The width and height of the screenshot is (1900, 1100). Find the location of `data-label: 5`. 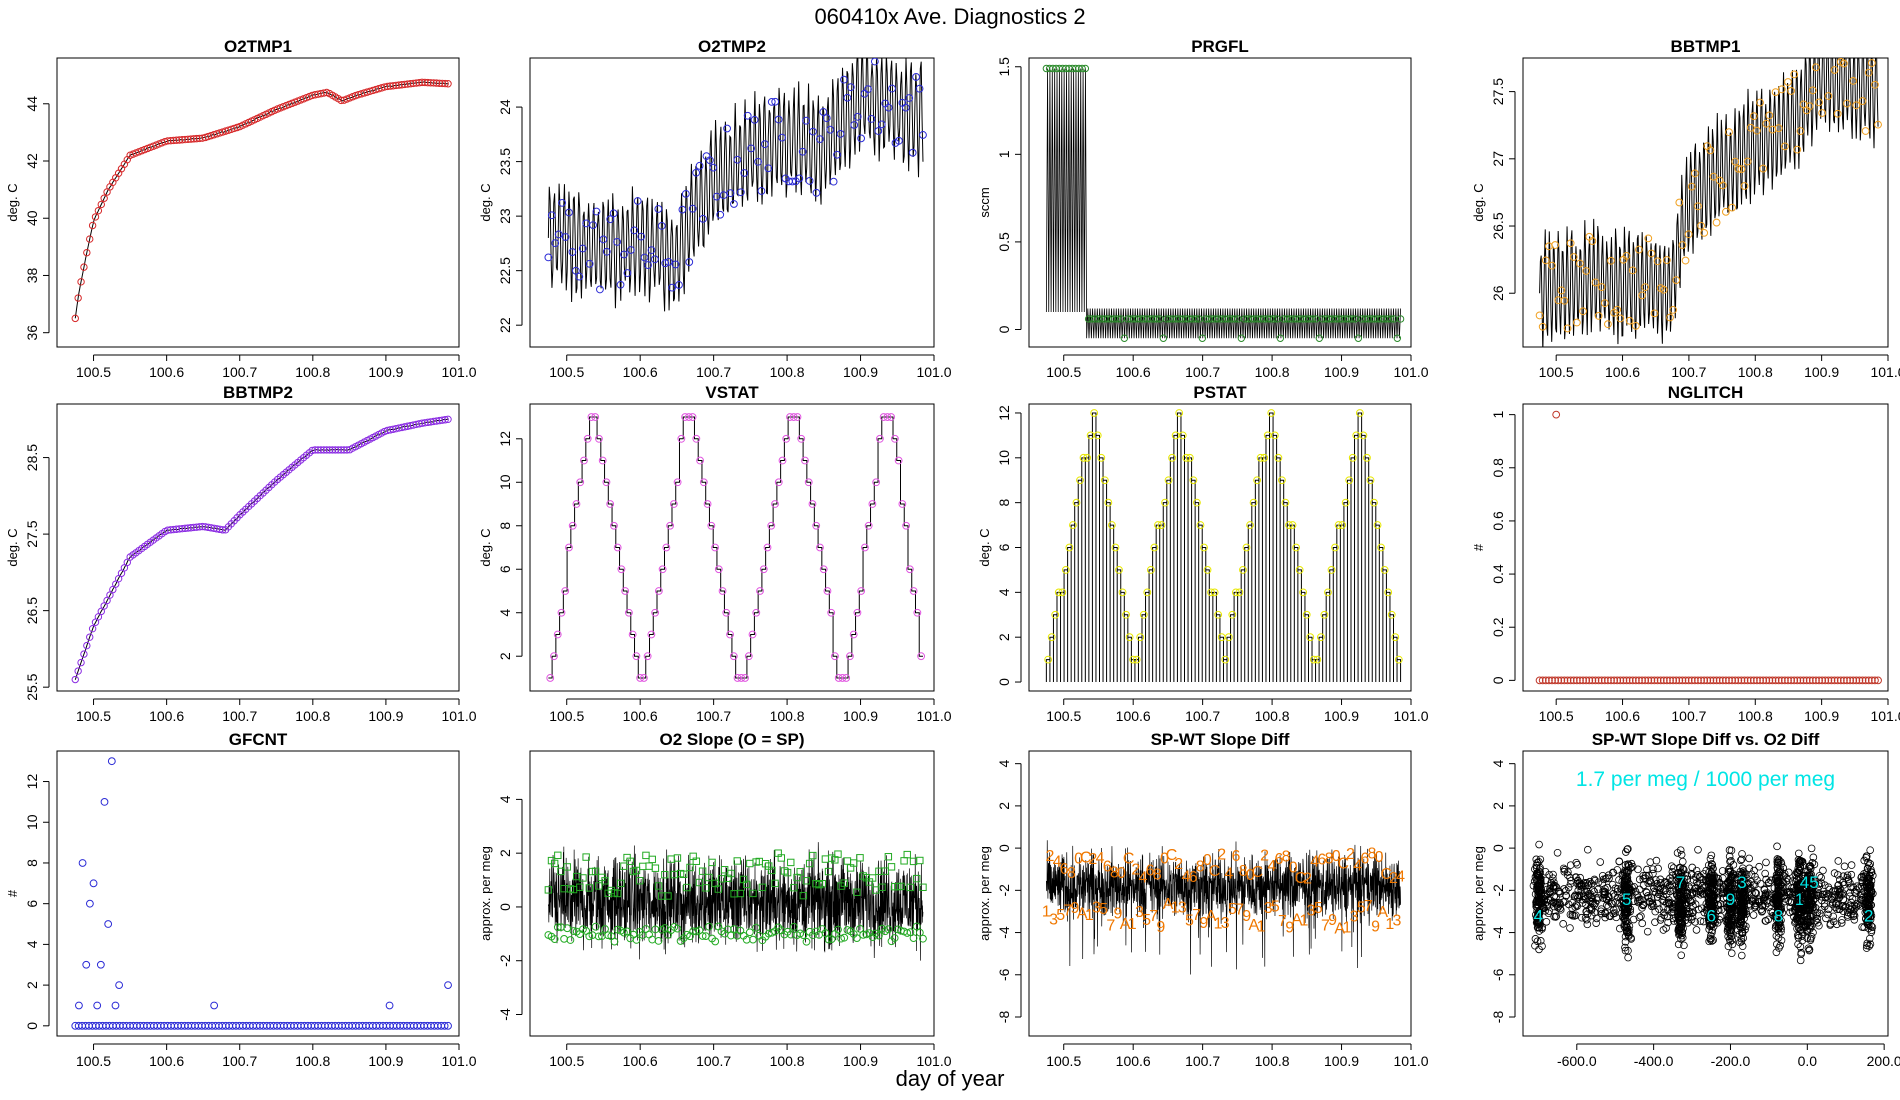

data-label: 5 is located at coordinates (1318, 908).